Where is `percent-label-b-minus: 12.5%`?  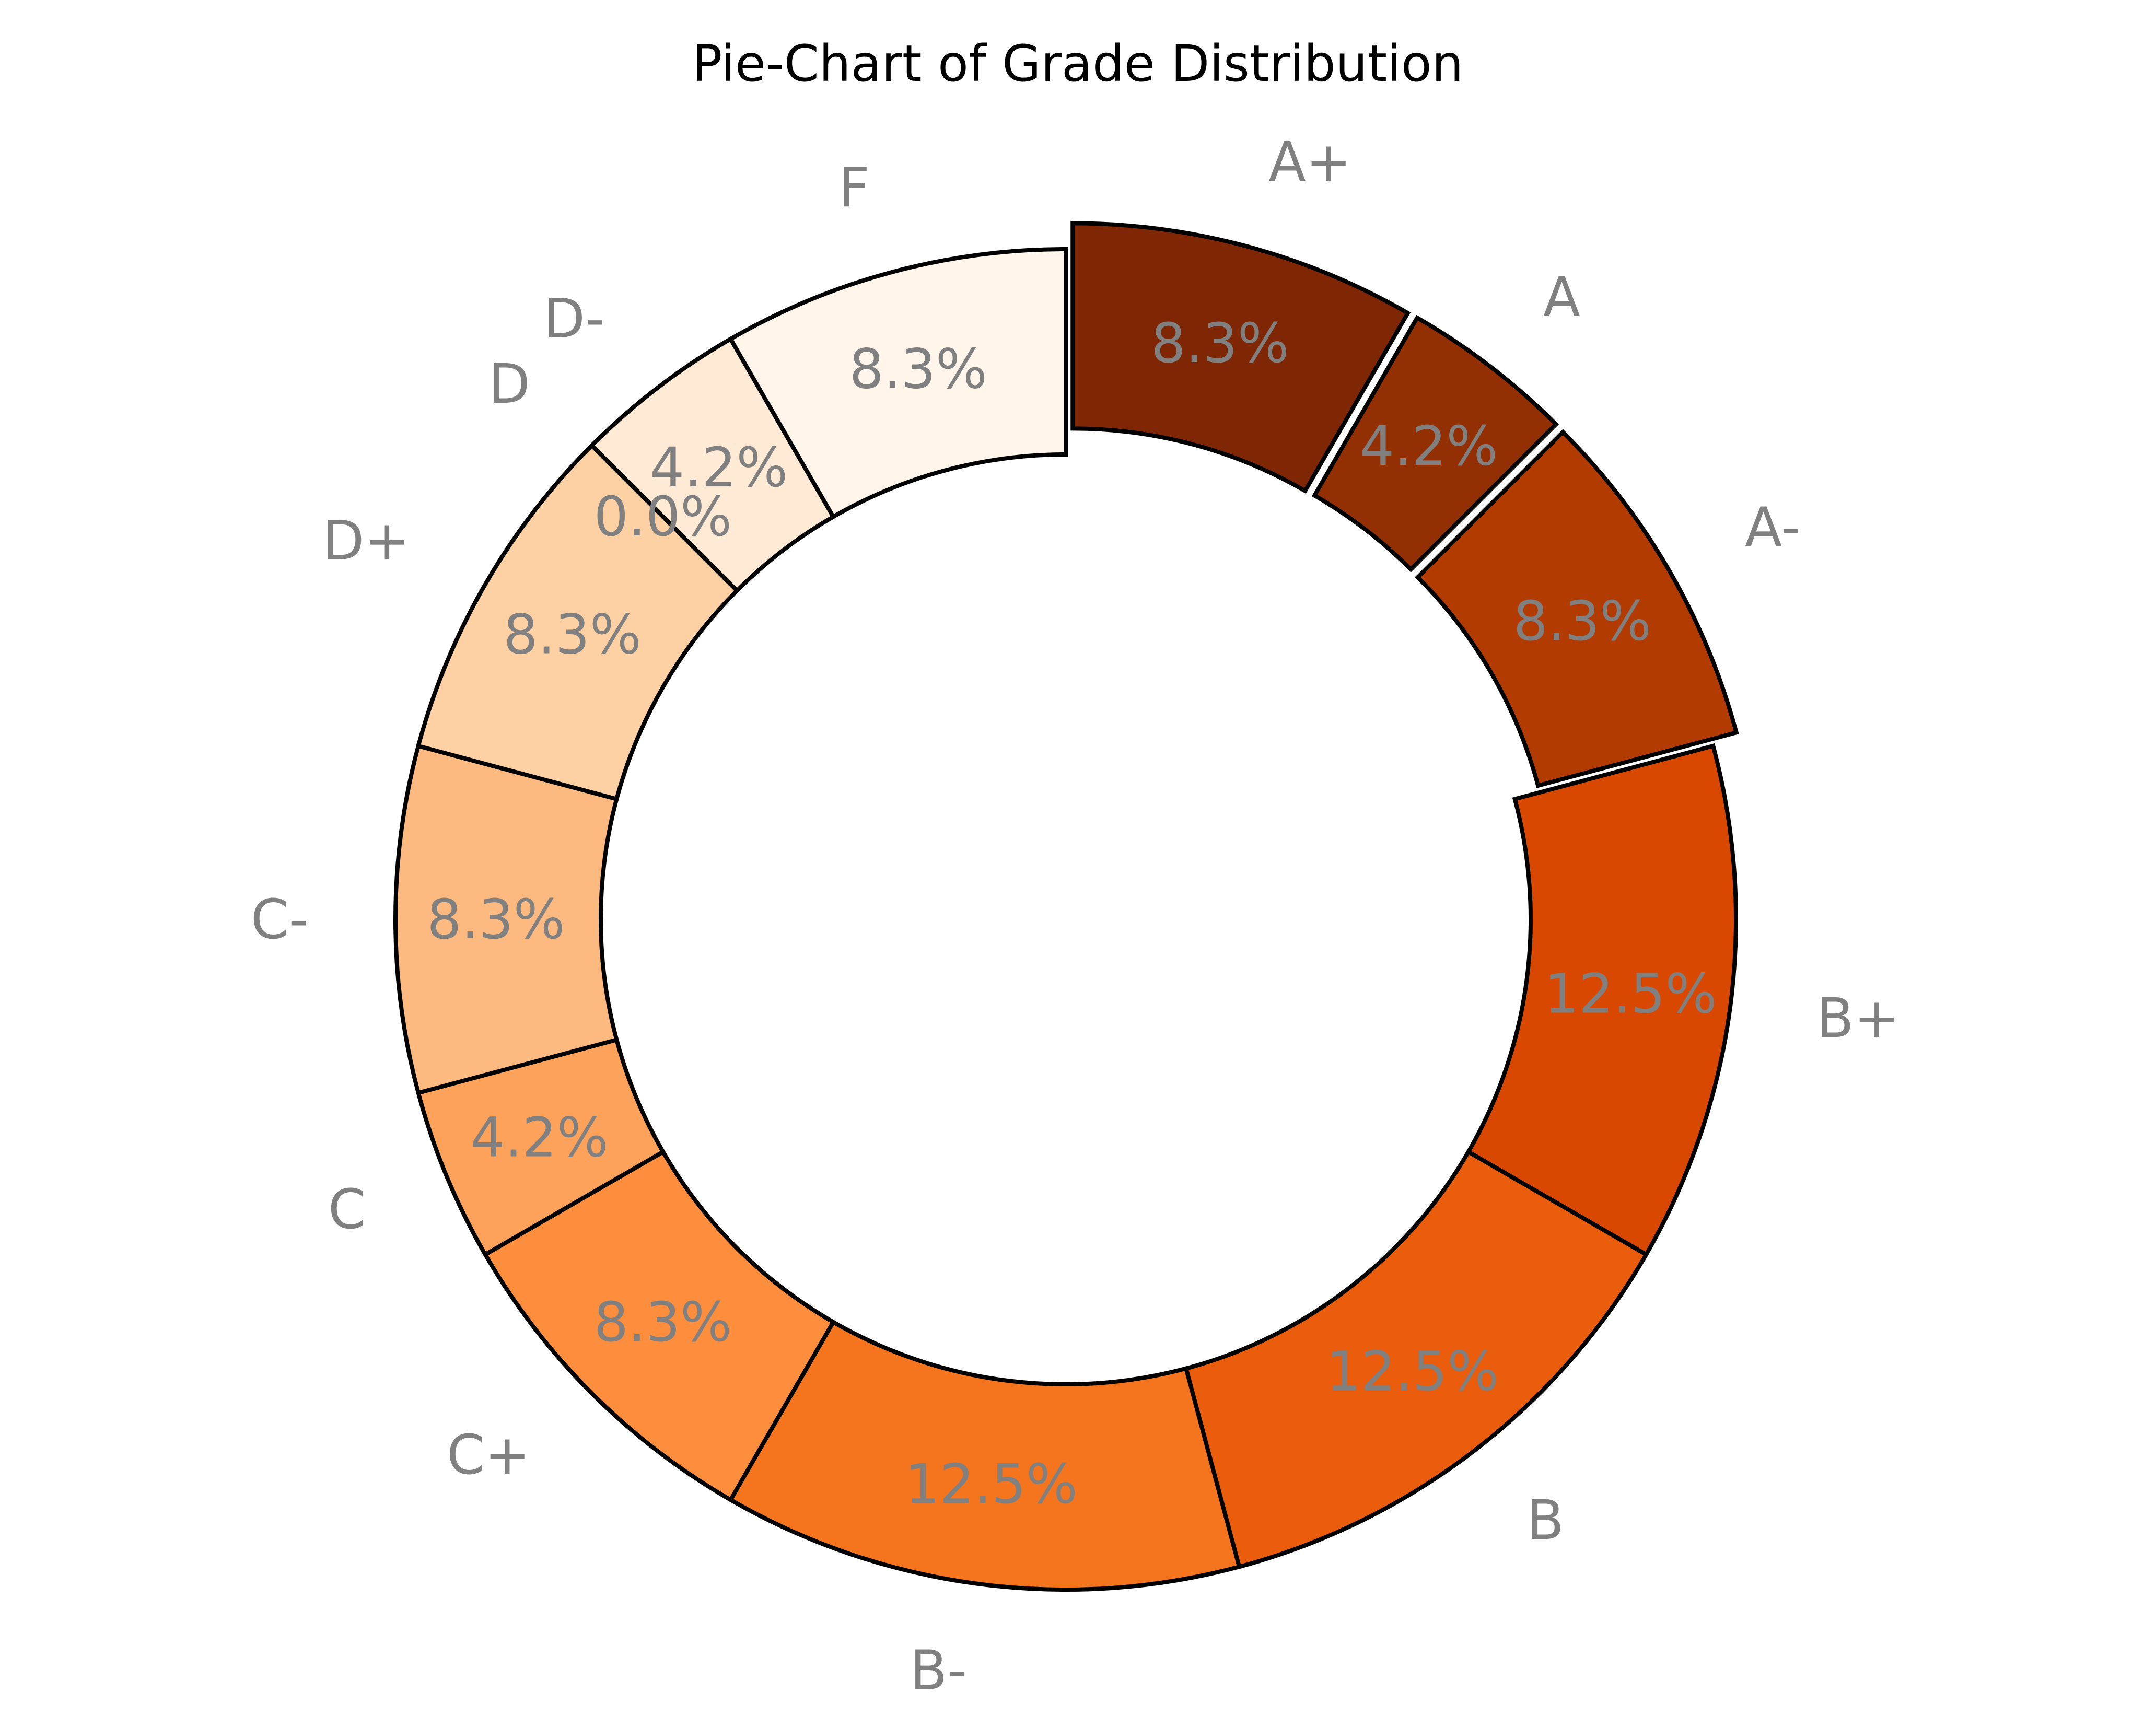
percent-label-b-minus: 12.5% is located at coordinates (991, 1484).